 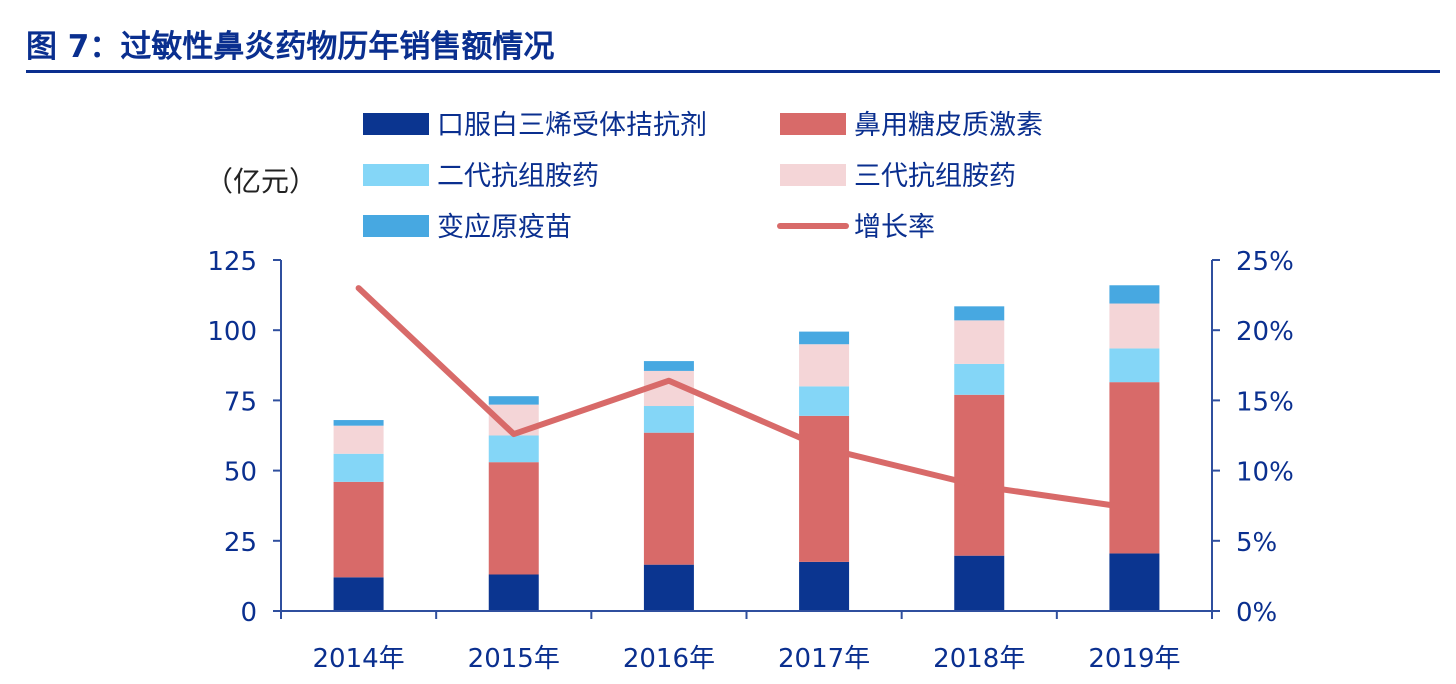 I want to click on right-tick-label: 20%, so click(x=1265, y=332).